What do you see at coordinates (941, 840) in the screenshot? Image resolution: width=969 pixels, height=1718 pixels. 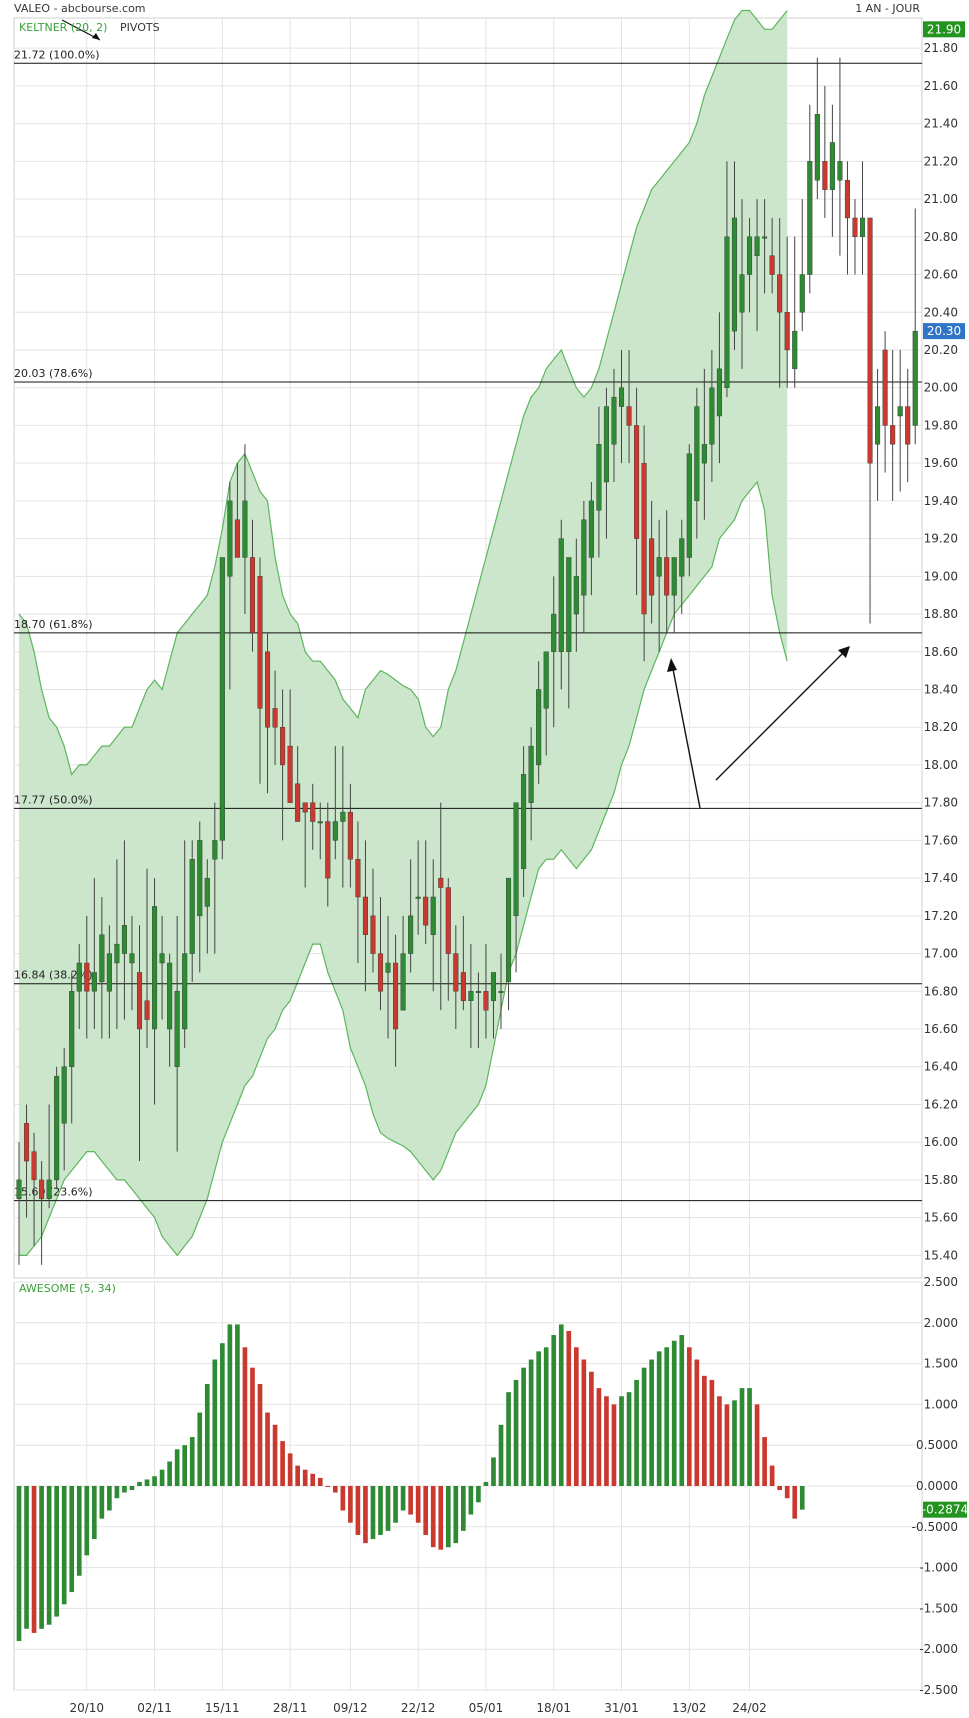 I see `price-tick-label: 17.60` at bounding box center [941, 840].